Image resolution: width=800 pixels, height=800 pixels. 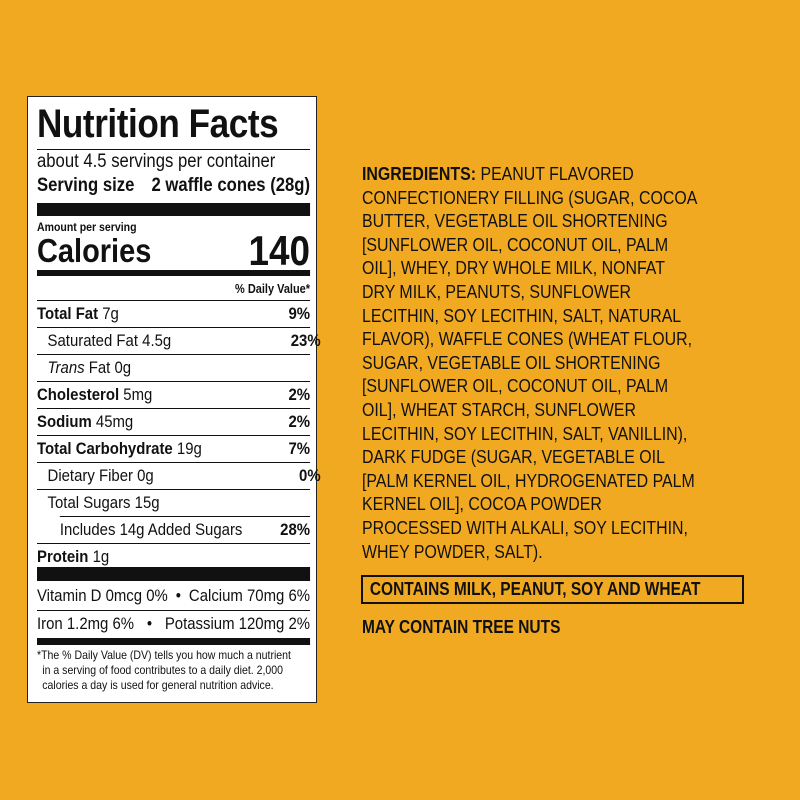 I want to click on nutrition-title: Nutrition Facts, so click(x=173, y=124).